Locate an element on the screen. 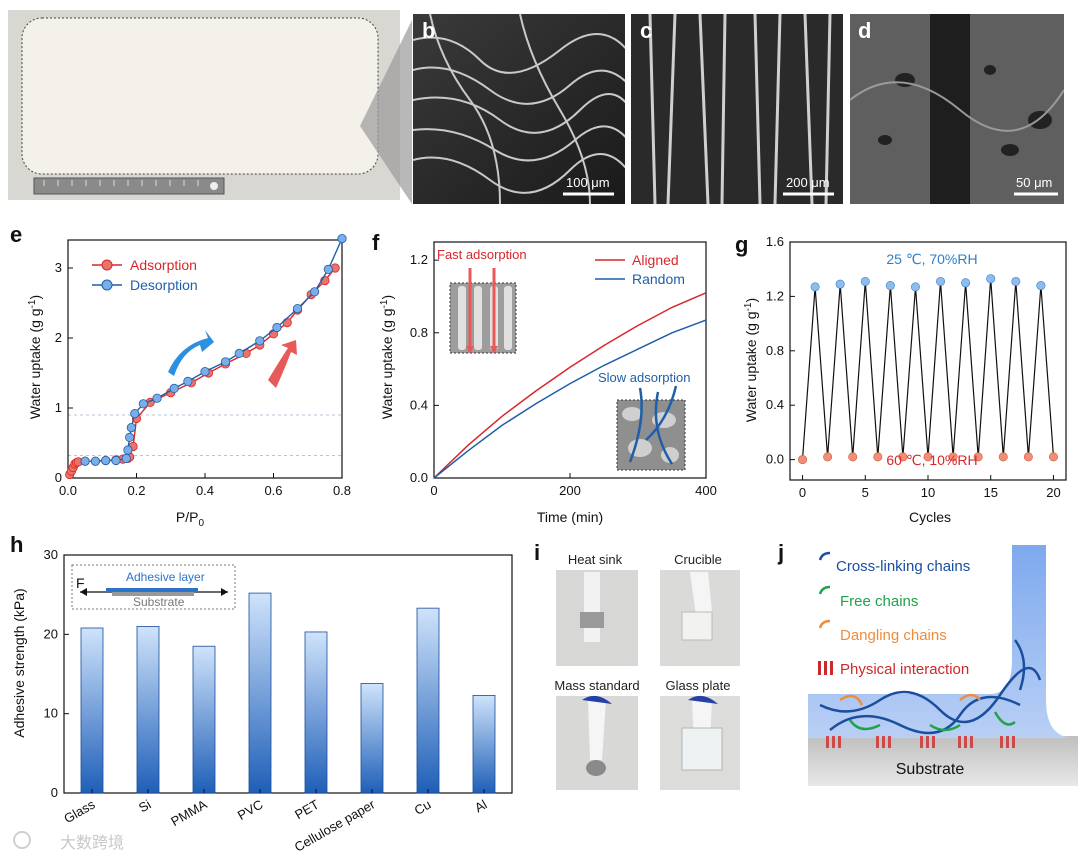 The image size is (1080, 860). h-bar-pvc is located at coordinates (260, 693).